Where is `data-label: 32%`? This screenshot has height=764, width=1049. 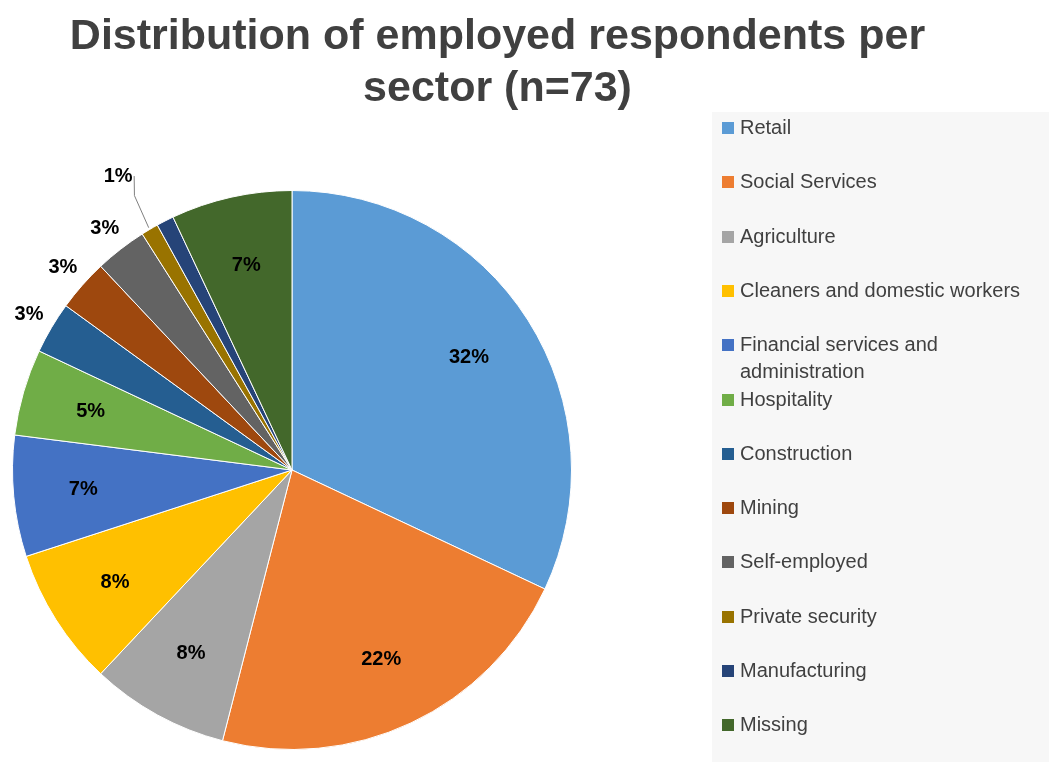
data-label: 32% is located at coordinates (469, 356).